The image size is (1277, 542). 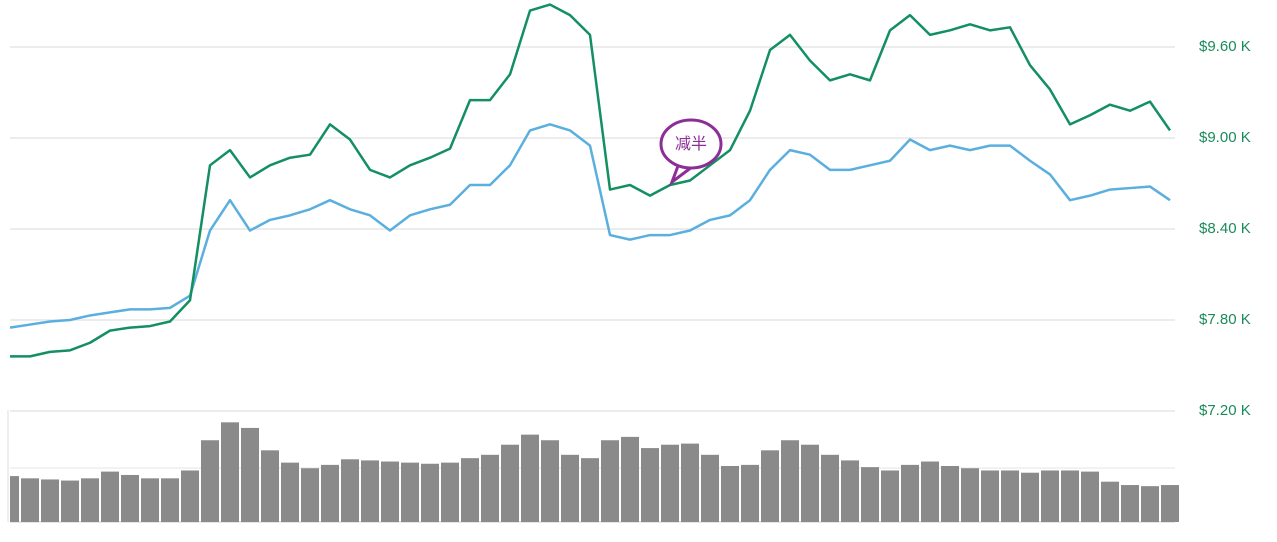 What do you see at coordinates (1225, 46) in the screenshot?
I see `y-tick-label: $9.60 K` at bounding box center [1225, 46].